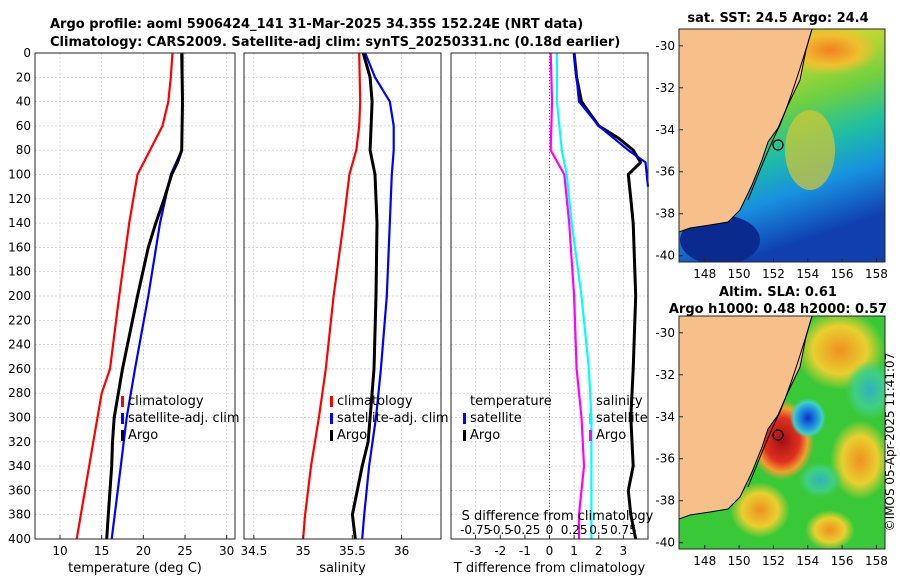 The width and height of the screenshot is (900, 580). What do you see at coordinates (665, 333) in the screenshot?
I see `map-y-tick-label: -30` at bounding box center [665, 333].